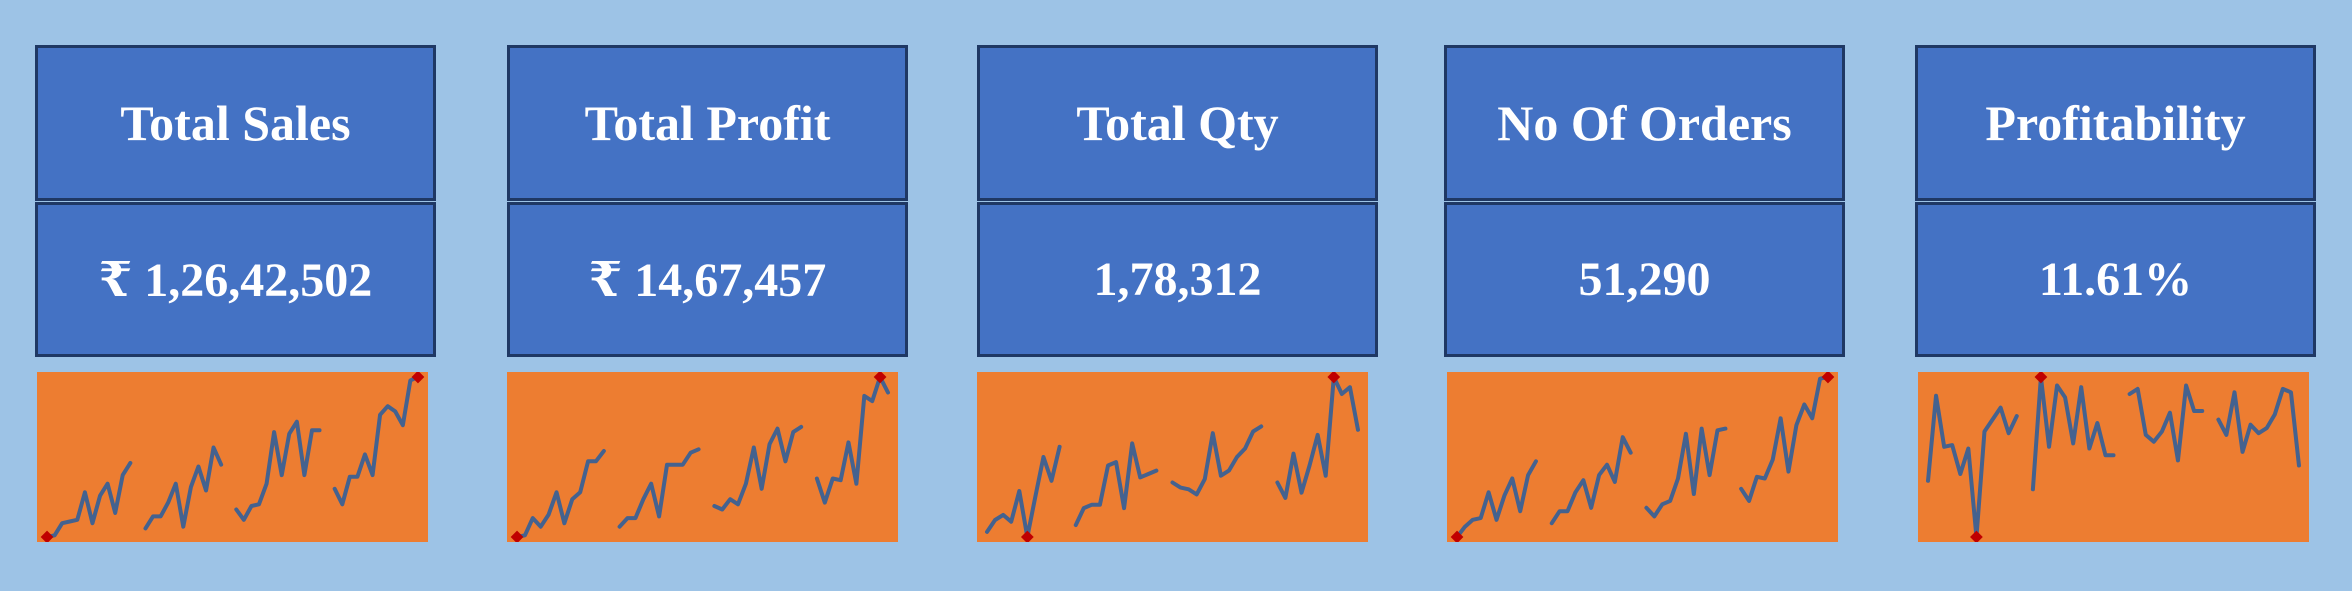 This screenshot has height=591, width=2352. I want to click on kpi-title-box: No Of Orders, so click(1644, 123).